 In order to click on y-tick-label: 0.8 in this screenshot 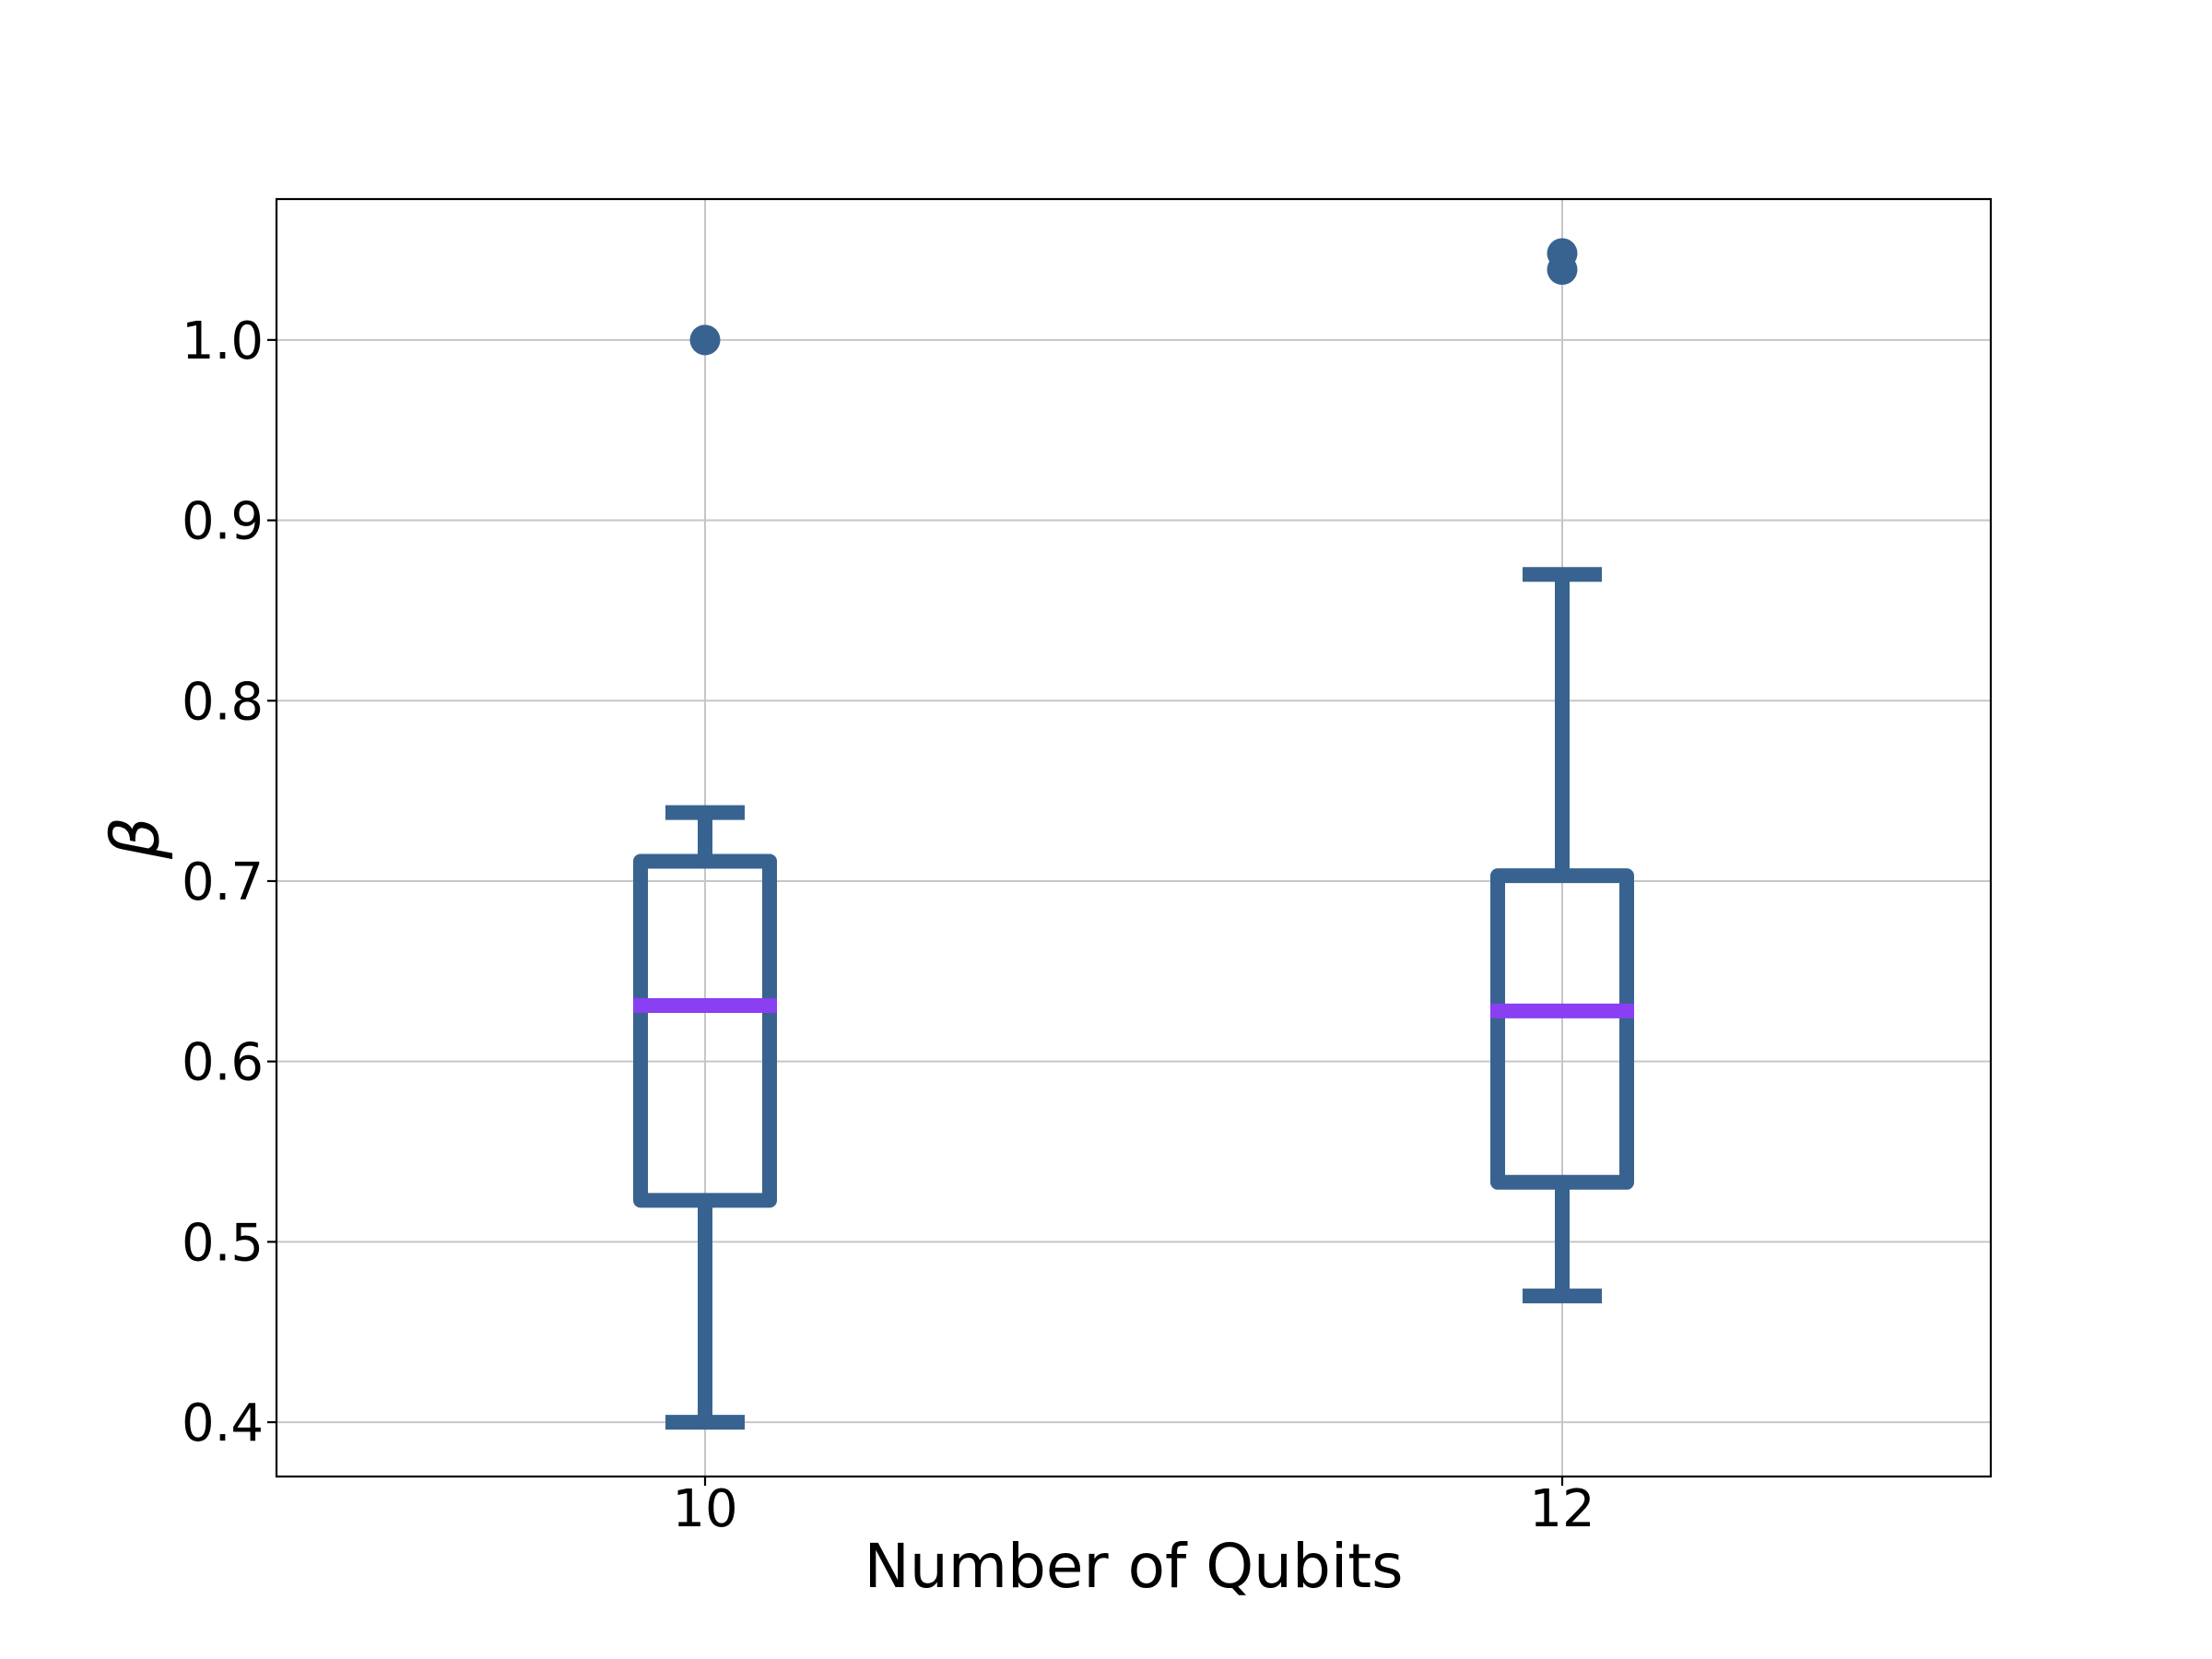, I will do `click(223, 702)`.